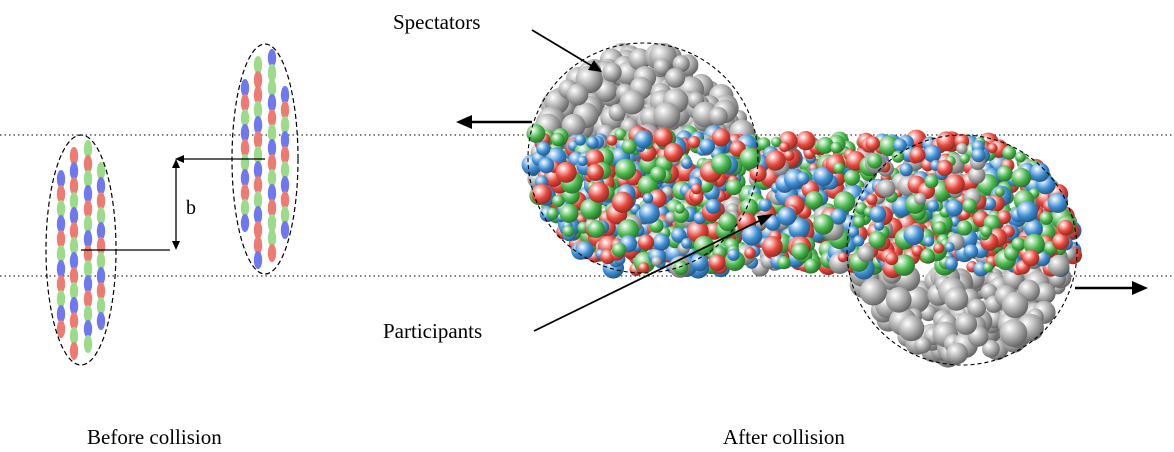 Image resolution: width=1174 pixels, height=452 pixels. Describe the element at coordinates (81, 250) in the screenshot. I see `left-nucleus-nucleons` at that location.